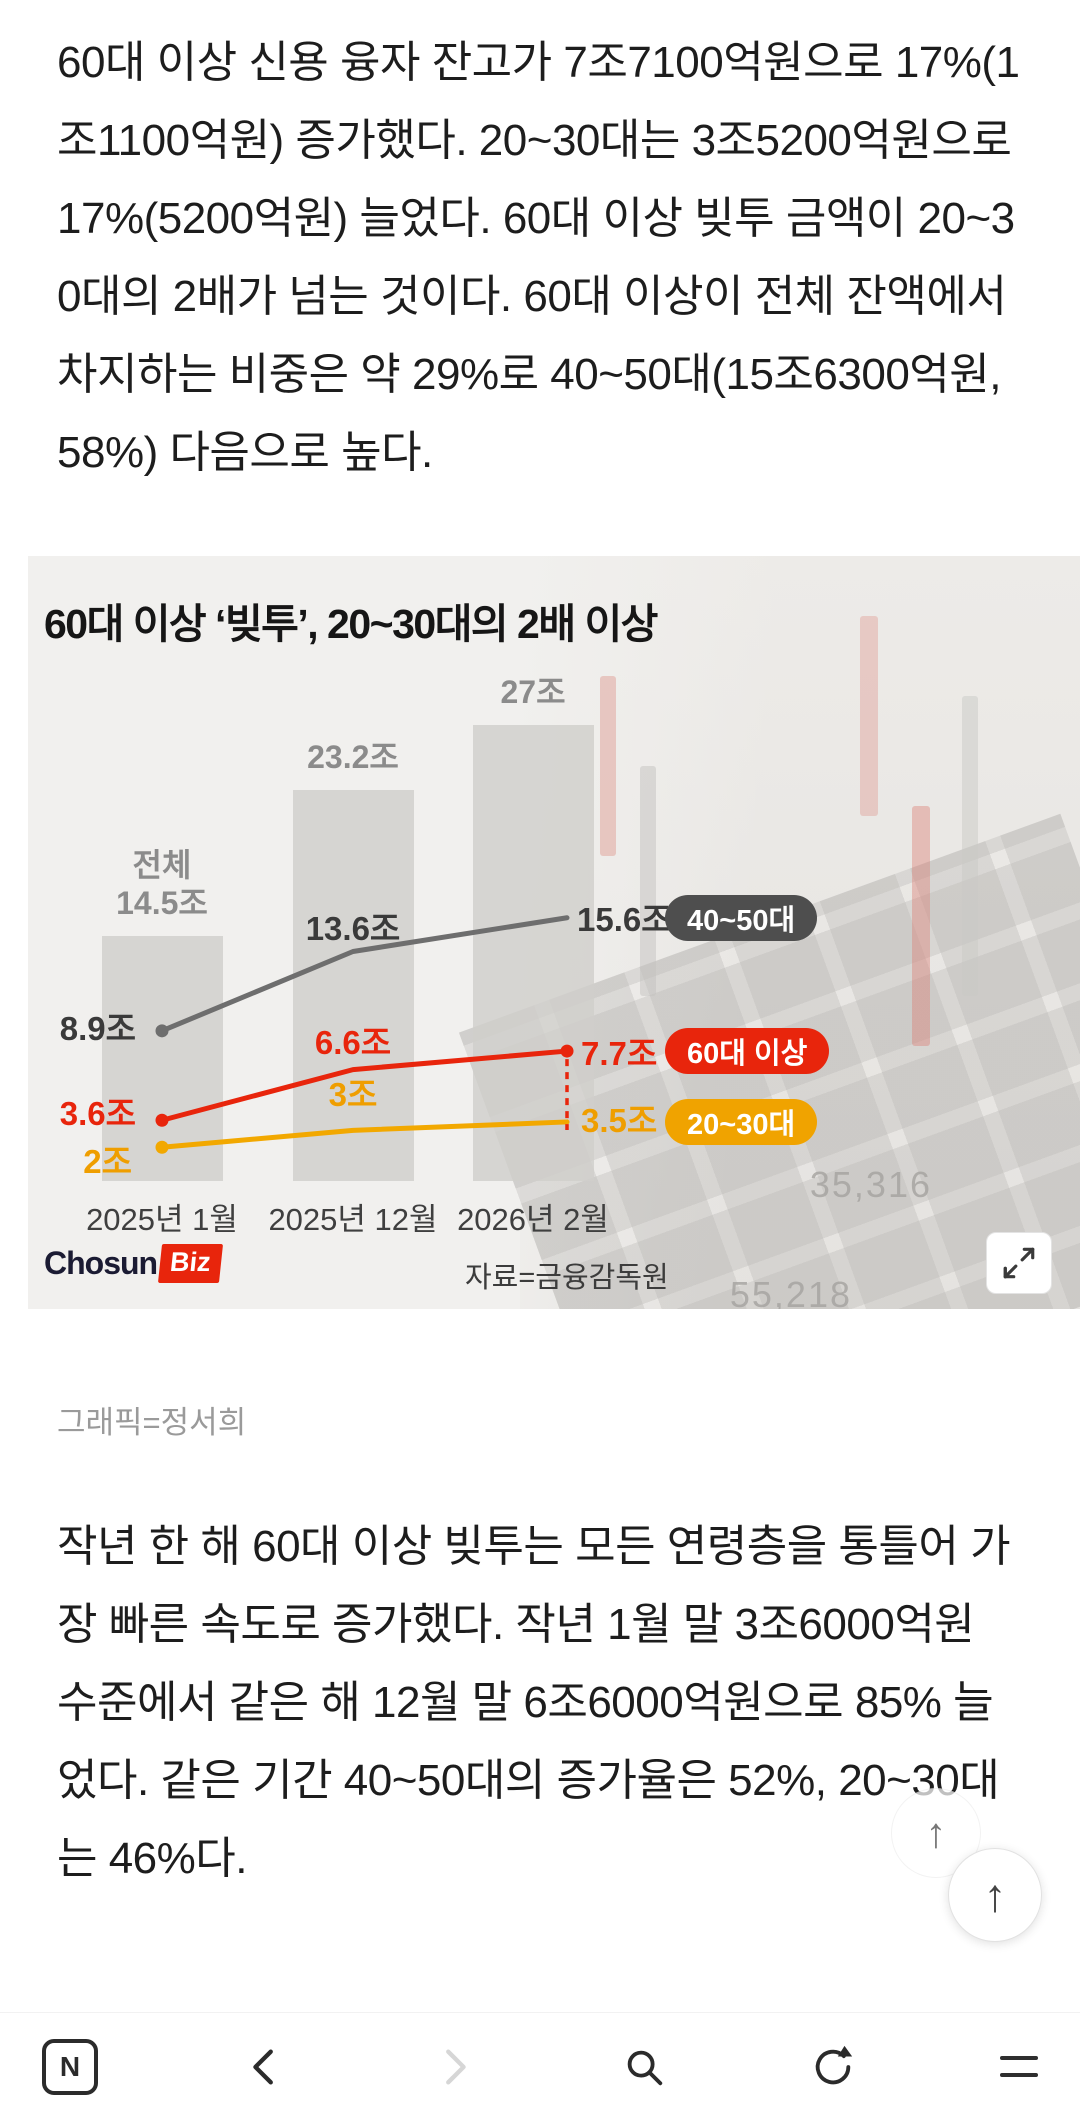  I want to click on total-bar-label: 27조, so click(533, 692).